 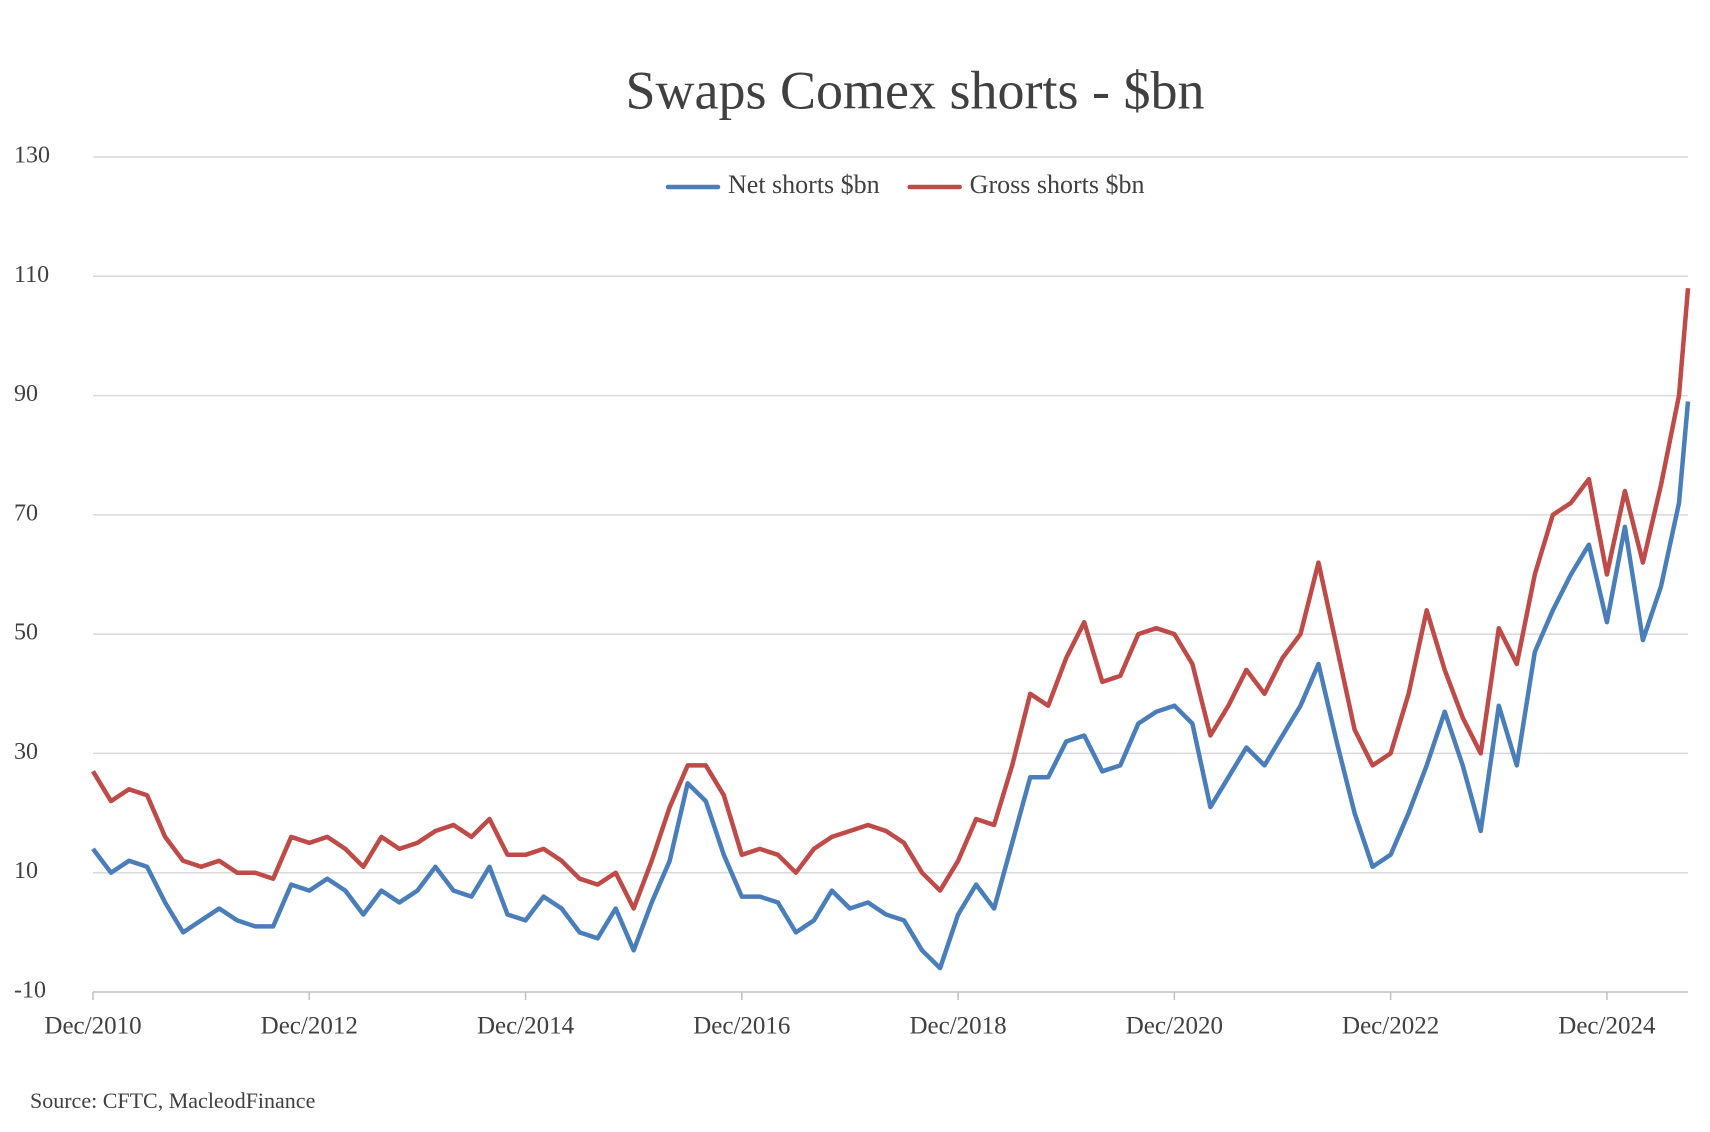 I want to click on x-tick-label: Dec/2018, so click(x=957, y=1026).